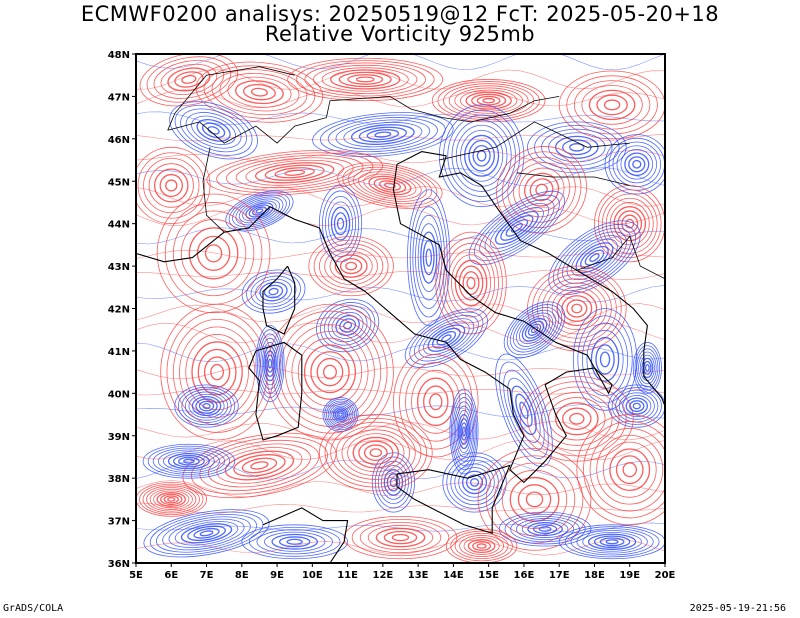  Describe the element at coordinates (242, 575) in the screenshot. I see `x-tick-label: 8E` at that location.